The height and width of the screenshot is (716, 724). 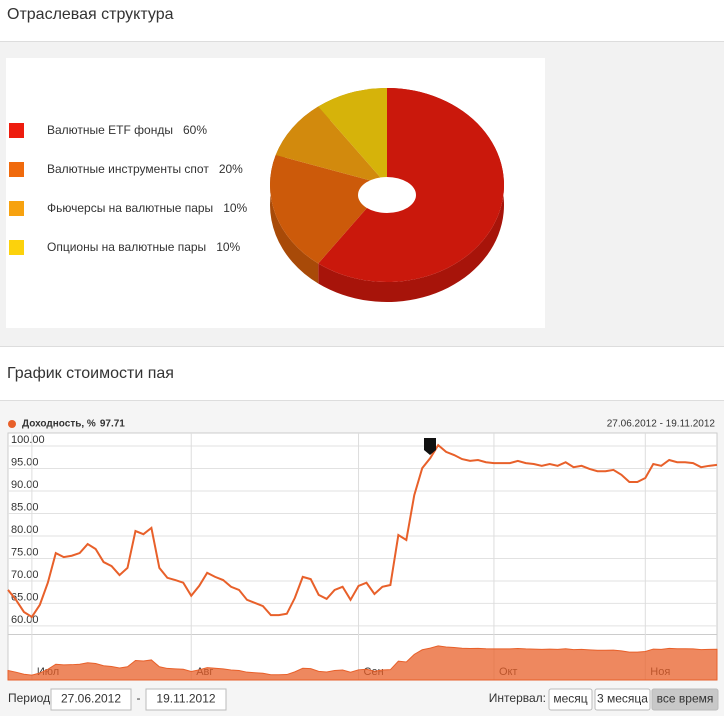 What do you see at coordinates (25, 507) in the screenshot?
I see `y-tick-label: 85.00` at bounding box center [25, 507].